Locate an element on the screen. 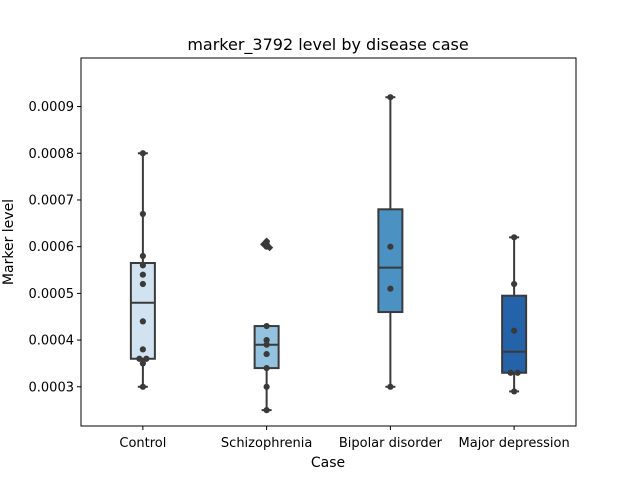 This screenshot has height=484, width=640. y-tick-label: 0.0007 is located at coordinates (52, 200).